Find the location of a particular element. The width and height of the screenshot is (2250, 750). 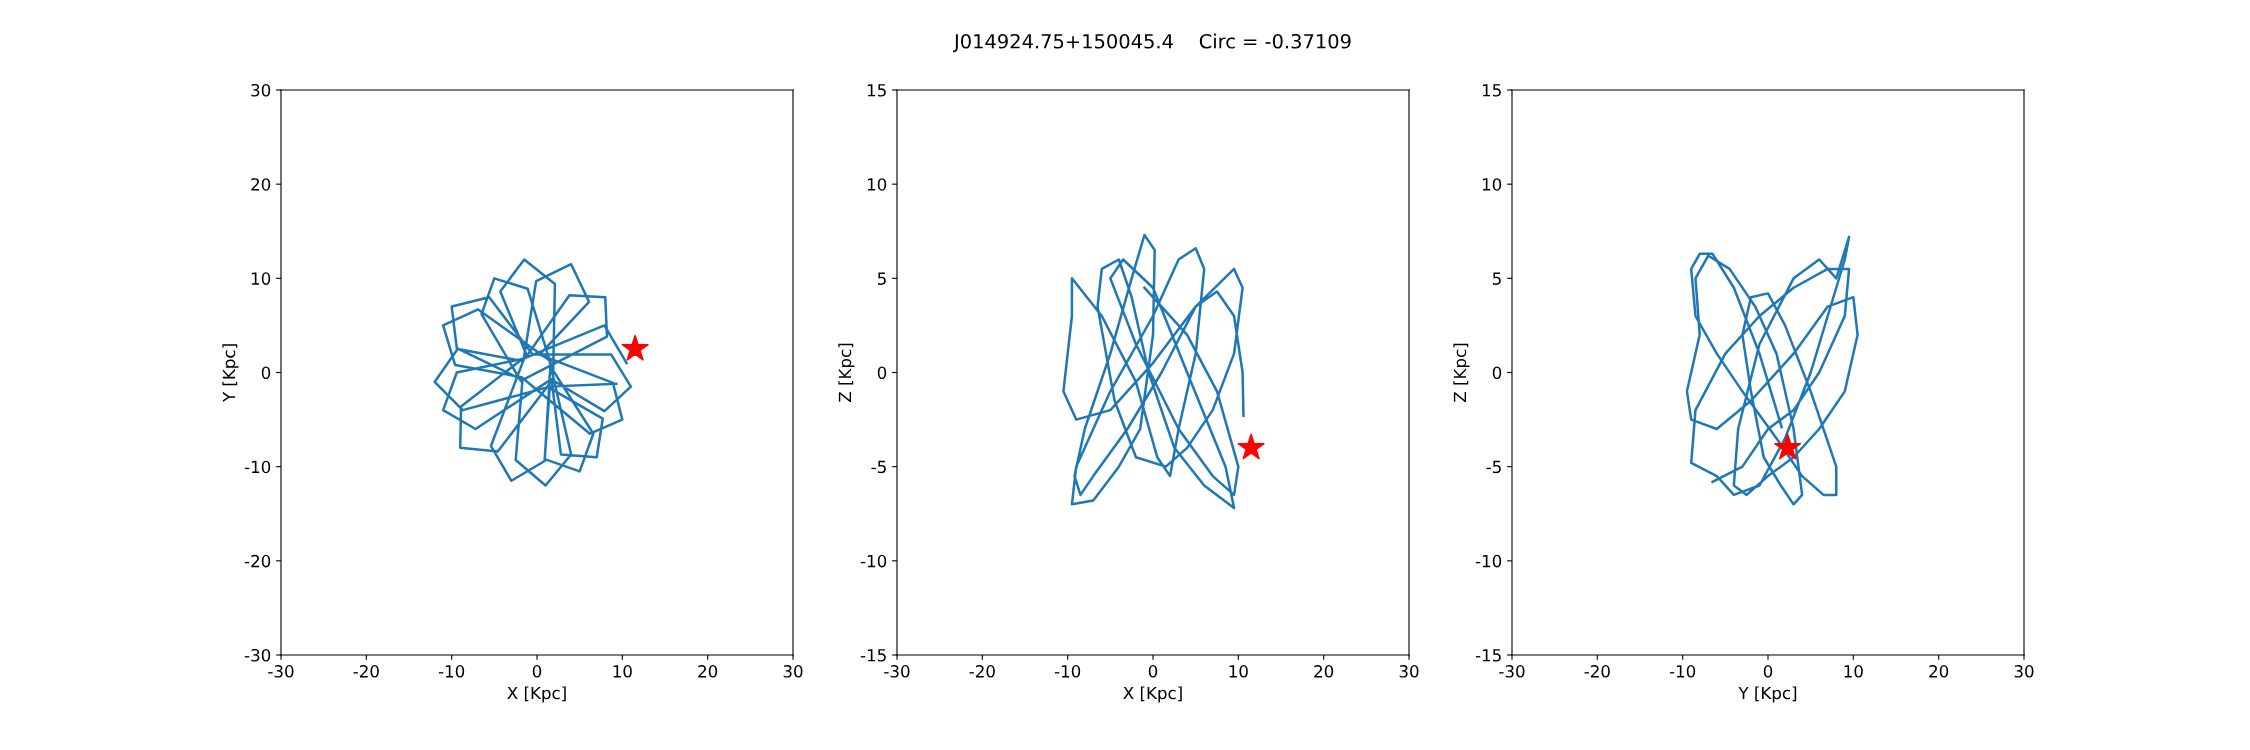

y-tick-label: 20 is located at coordinates (261, 184).